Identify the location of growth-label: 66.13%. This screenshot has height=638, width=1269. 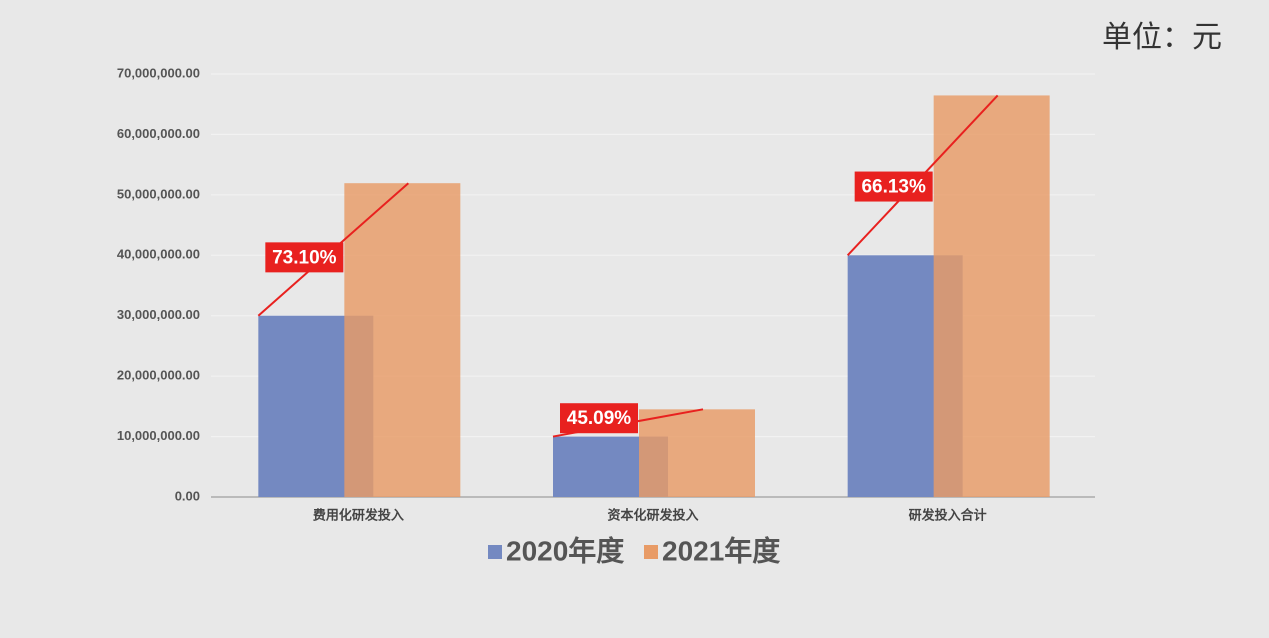
(893, 187).